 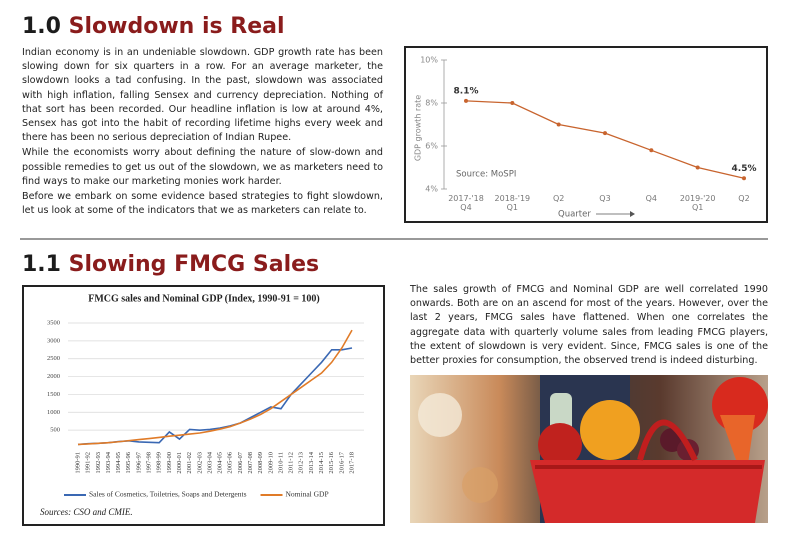 What do you see at coordinates (53, 394) in the screenshot?
I see `y-tick-label: 1500` at bounding box center [53, 394].